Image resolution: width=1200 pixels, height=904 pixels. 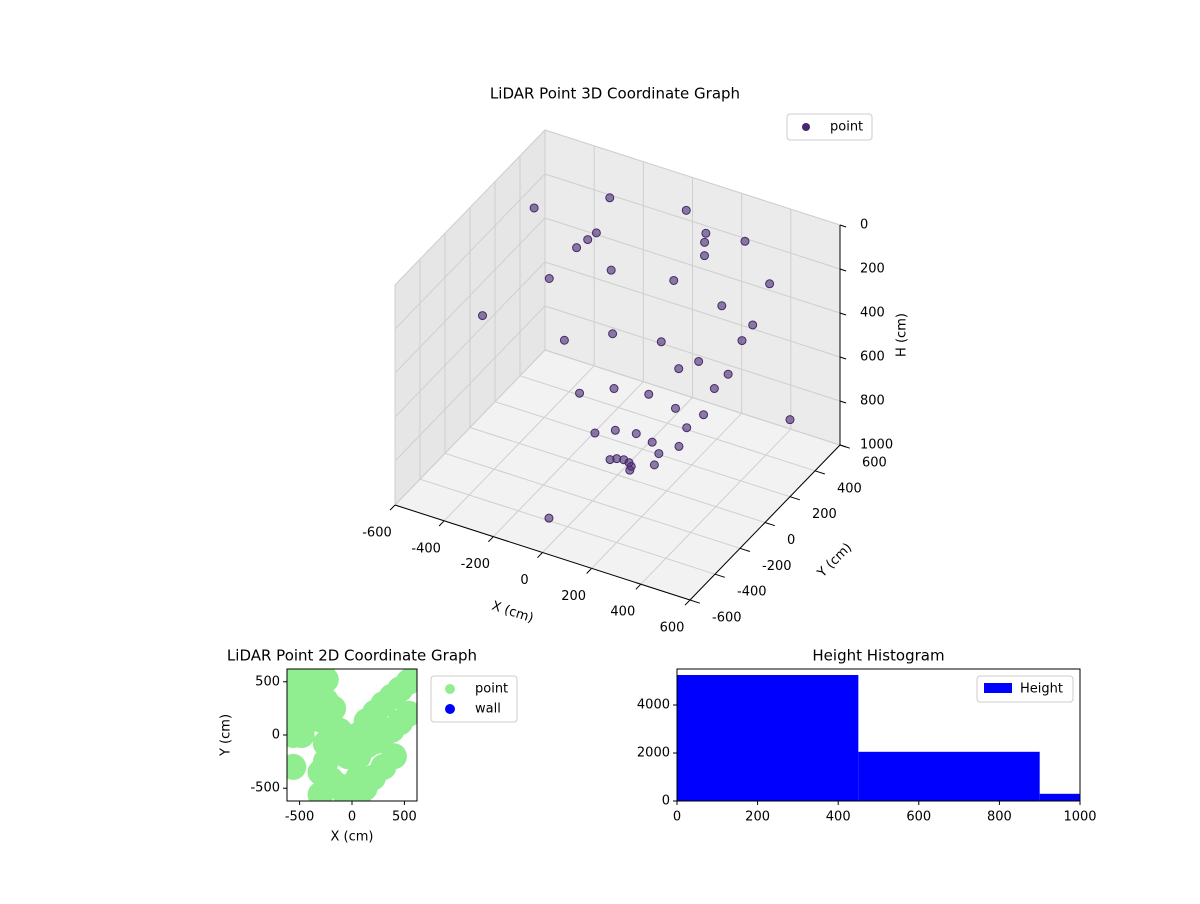 What do you see at coordinates (874, 463) in the screenshot?
I see `y-tick-label: 600` at bounding box center [874, 463].